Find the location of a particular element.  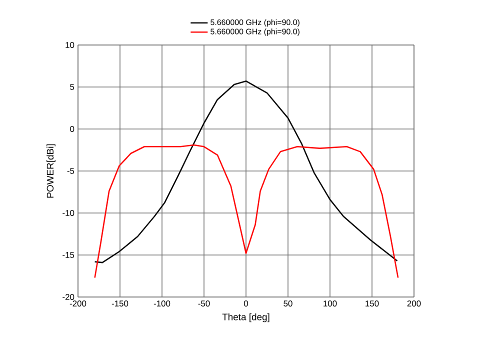

y-tick-label: -5 is located at coordinates (70, 171).